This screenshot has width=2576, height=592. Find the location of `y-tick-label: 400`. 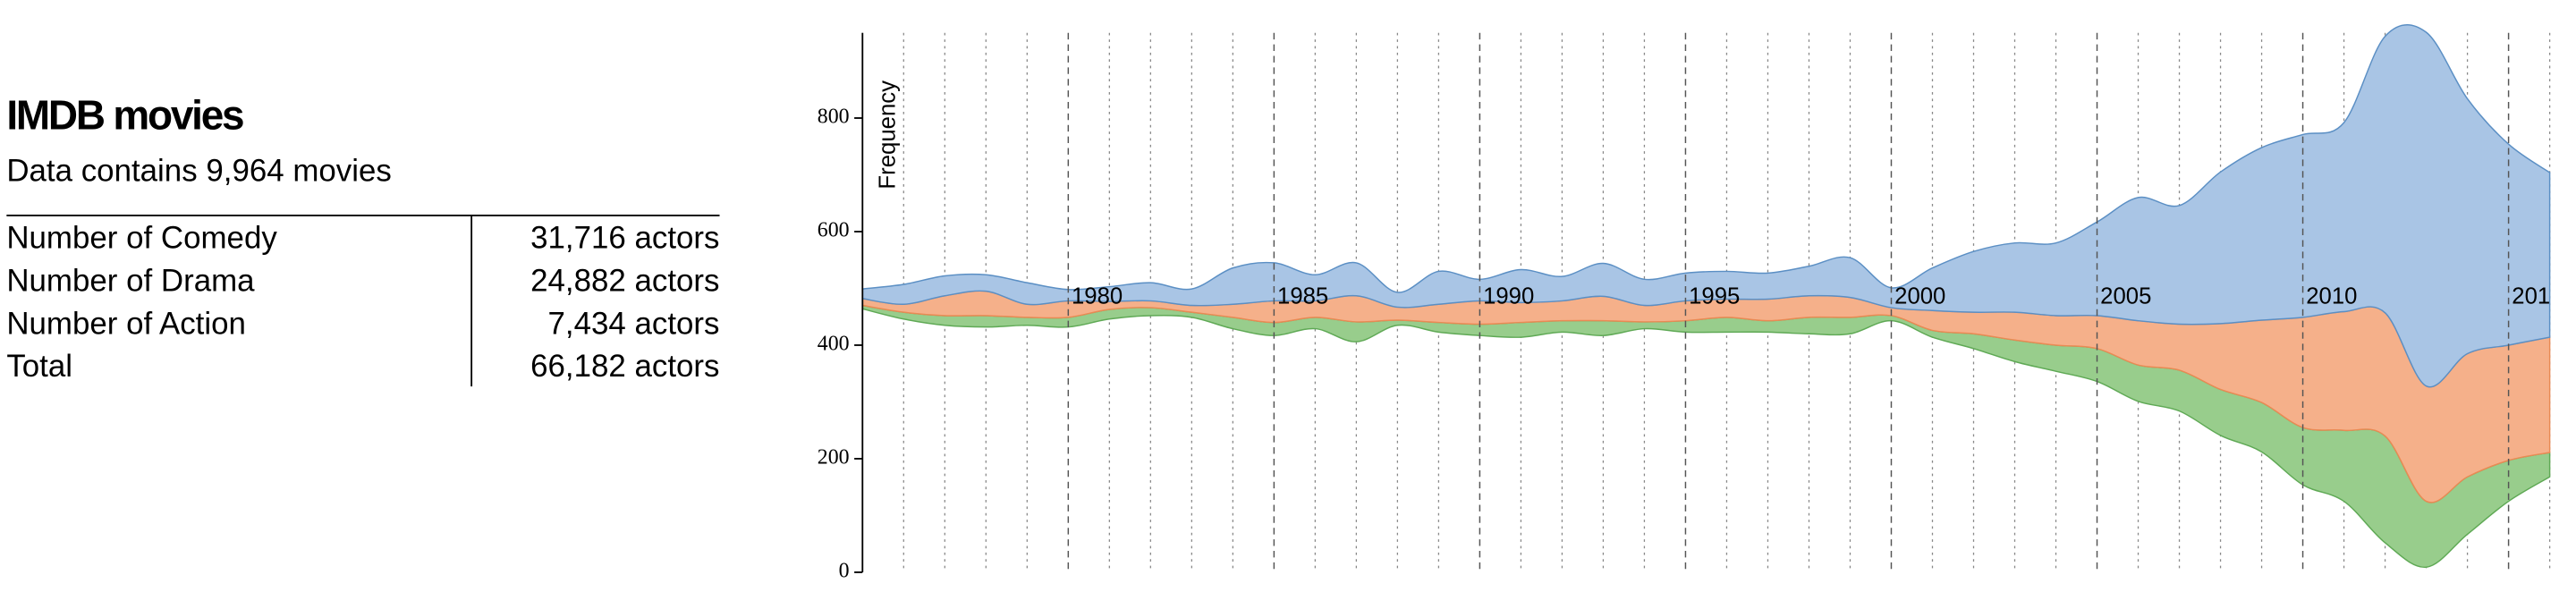

y-tick-label: 400 is located at coordinates (834, 343).